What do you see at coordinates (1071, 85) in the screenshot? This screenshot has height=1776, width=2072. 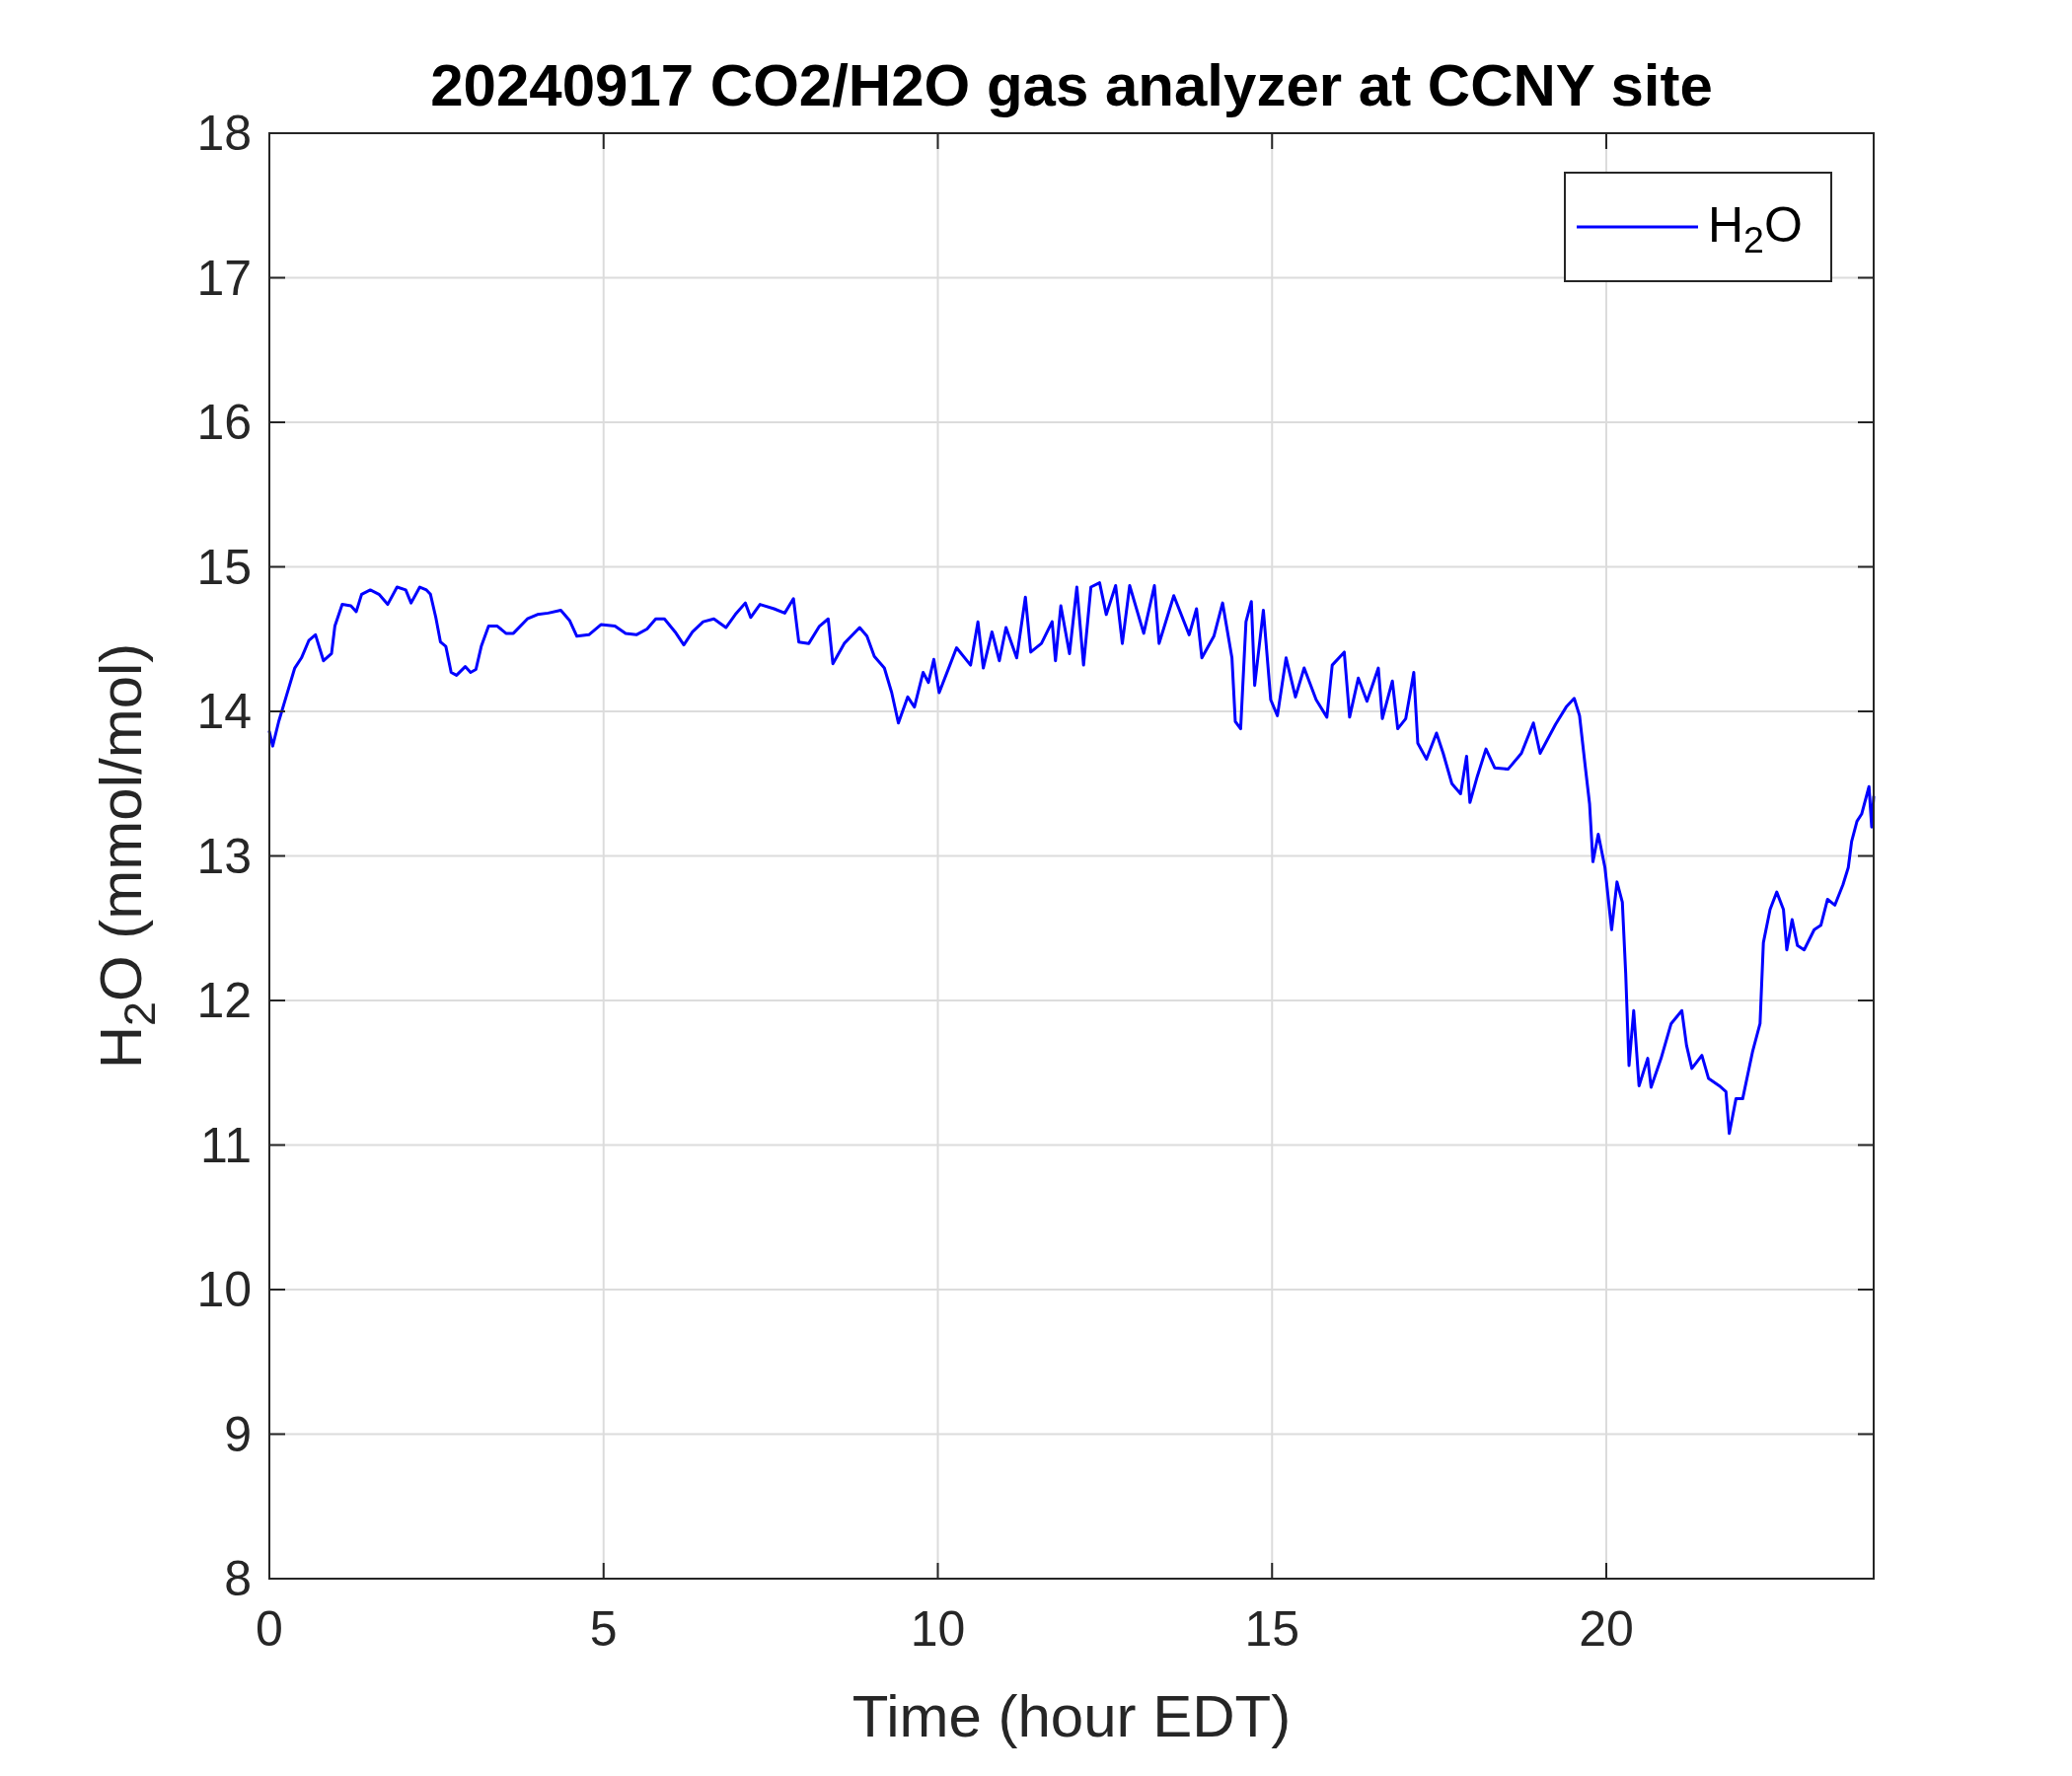 I see `chart-title: 20240917 CO2/H2O gas analyzer at CCNY site` at bounding box center [1071, 85].